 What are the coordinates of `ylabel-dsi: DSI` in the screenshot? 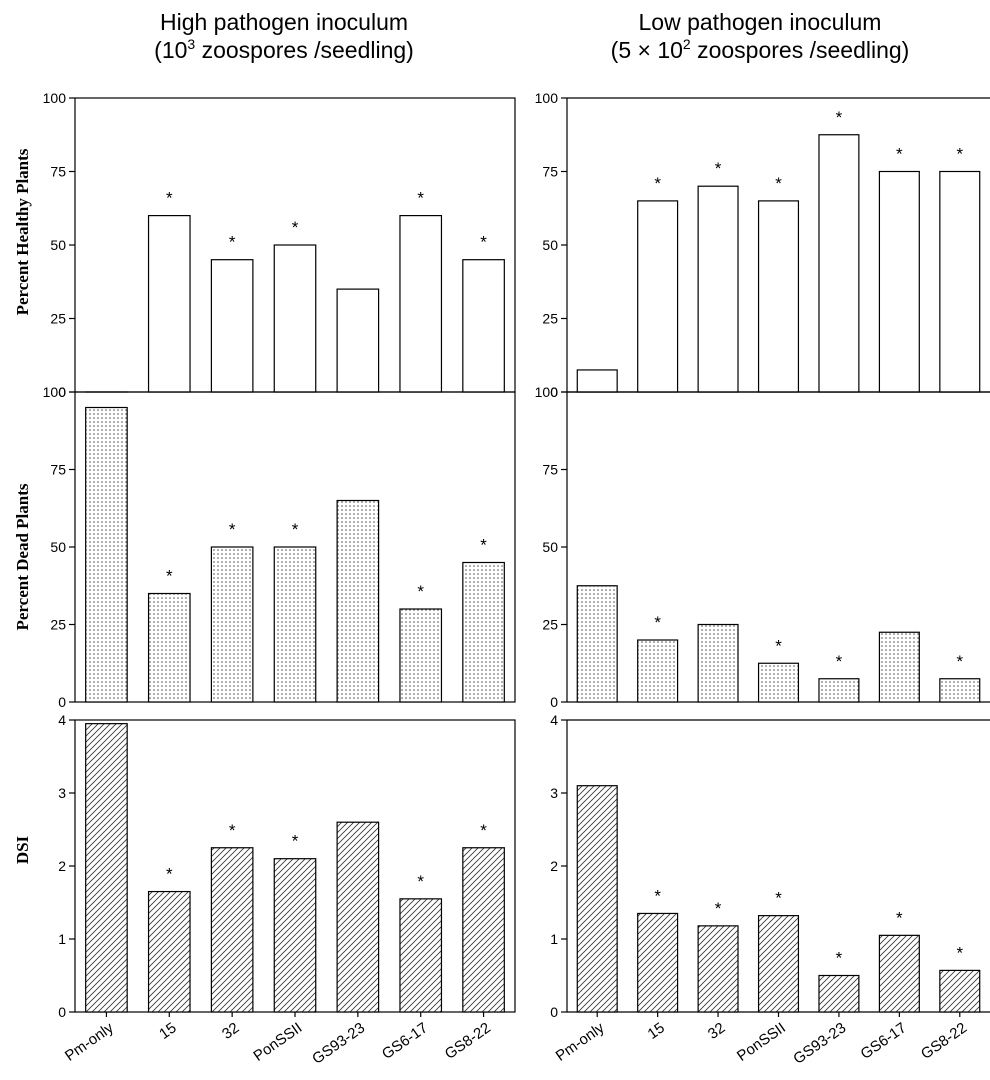 It's located at (22, 849).